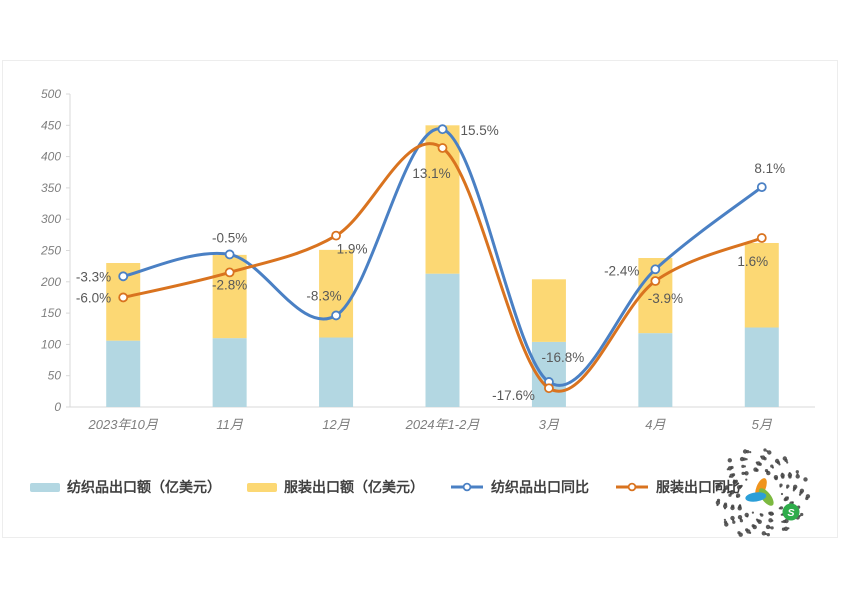 This screenshot has width=842, height=600. I want to click on legend-label: 服装出口额（亿美元）, so click(354, 487).